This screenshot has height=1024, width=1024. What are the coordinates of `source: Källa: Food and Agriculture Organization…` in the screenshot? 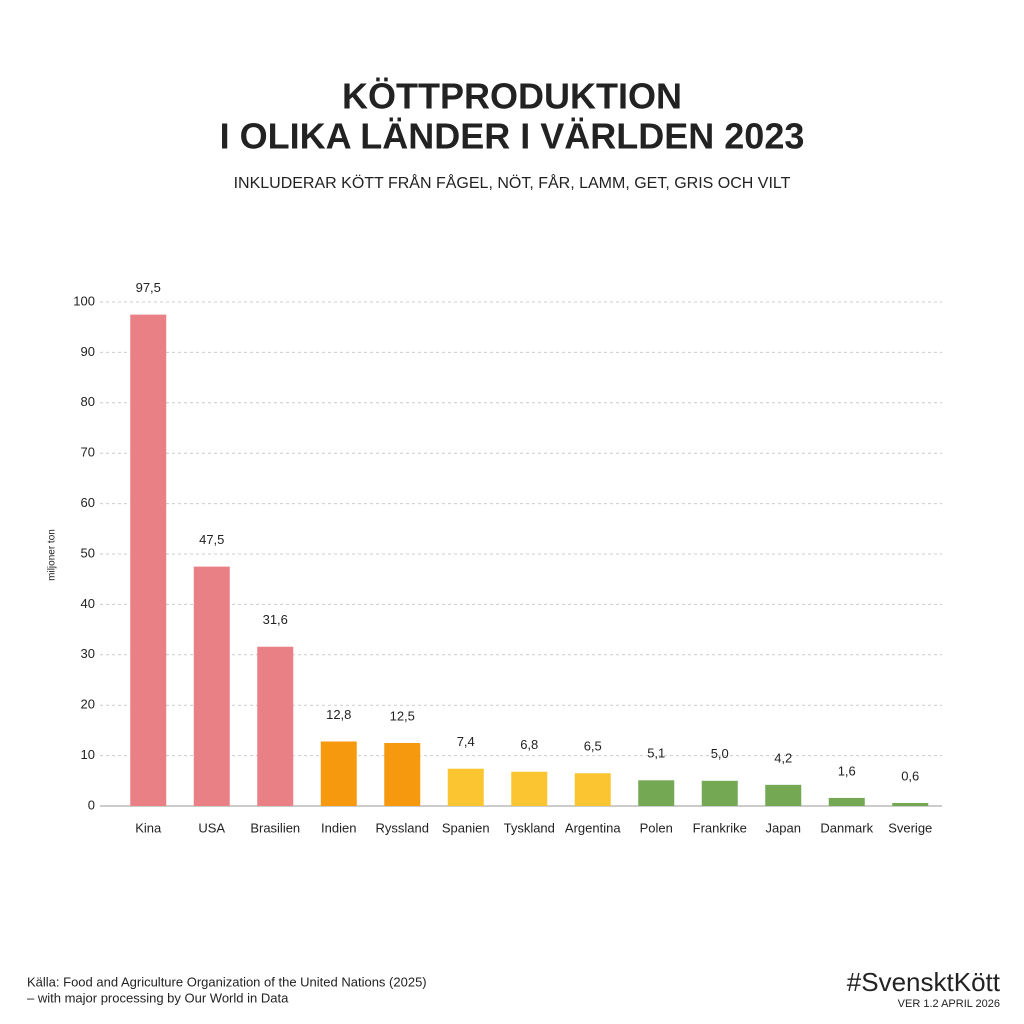 It's located at (227, 981).